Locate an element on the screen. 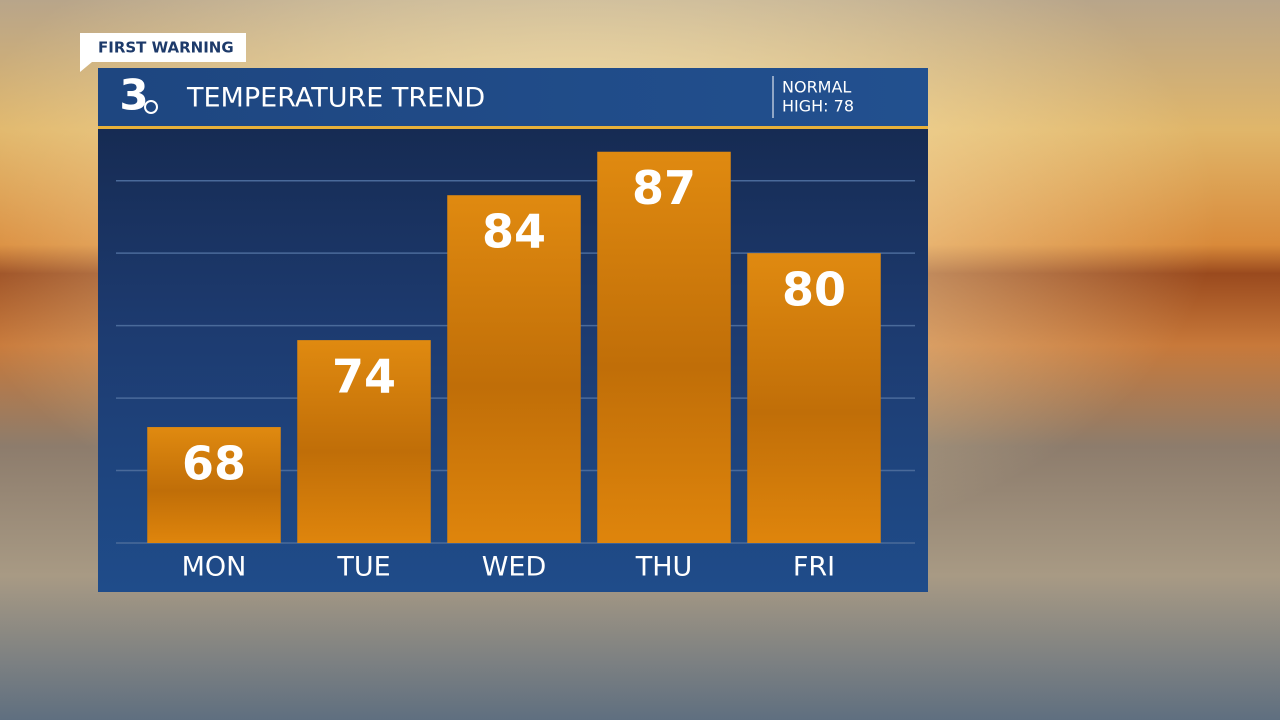 The width and height of the screenshot is (1280, 720). x-tick-label: THU is located at coordinates (664, 567).